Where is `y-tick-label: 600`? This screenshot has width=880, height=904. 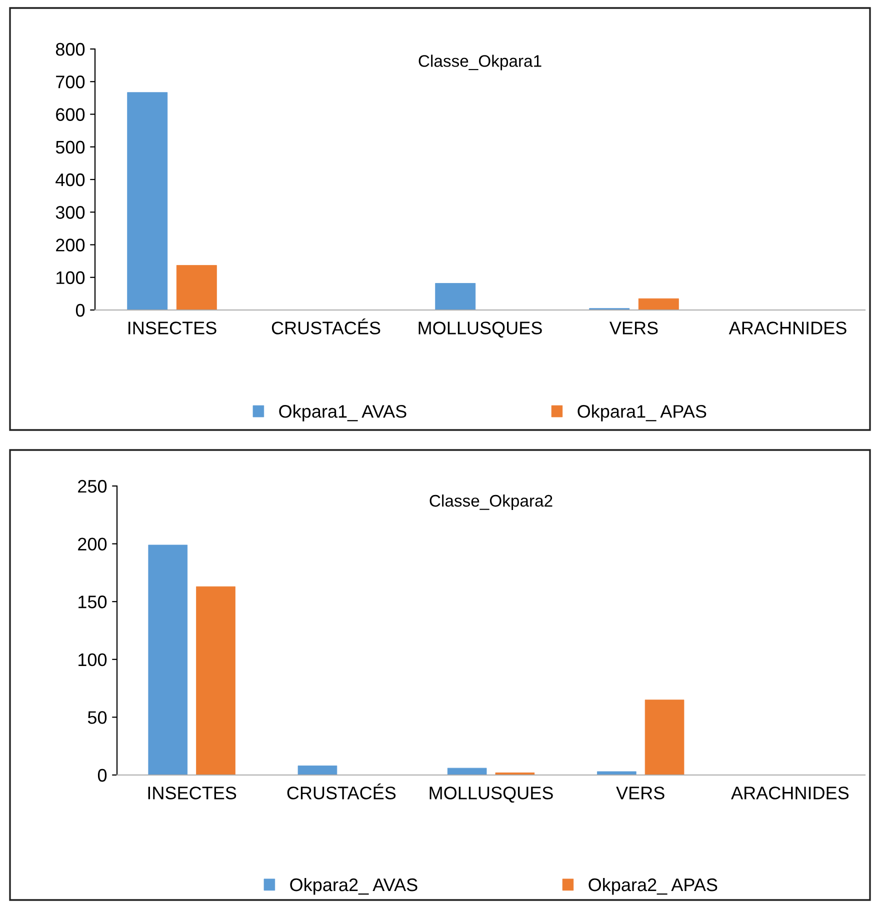
y-tick-label: 600 is located at coordinates (70, 114).